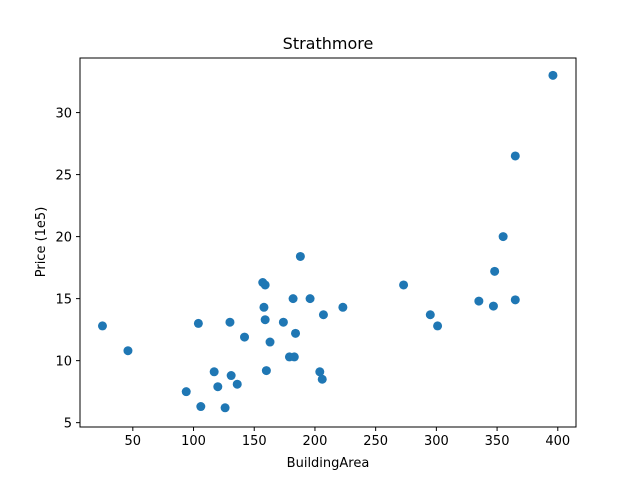 This screenshot has height=480, width=640. What do you see at coordinates (375, 441) in the screenshot?
I see `x-tick-label-250: 250` at bounding box center [375, 441].